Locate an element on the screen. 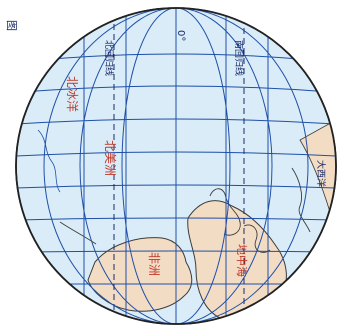 The width and height of the screenshot is (343, 328). label-tropic-north: 北回归线 is located at coordinates (109, 58).